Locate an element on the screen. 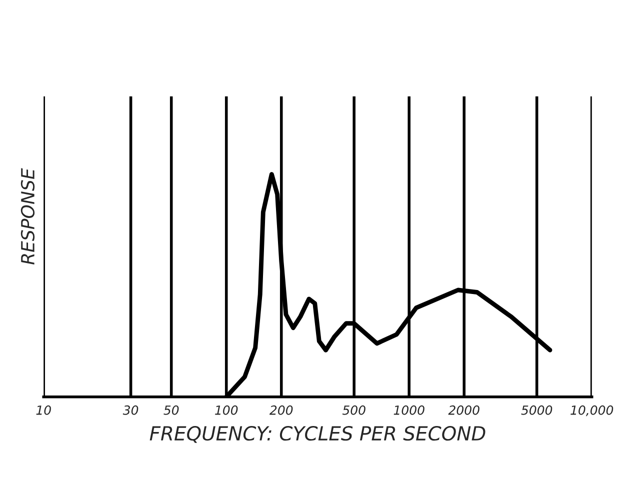 The height and width of the screenshot is (477, 623). x-tick-label: 30 is located at coordinates (130, 410).